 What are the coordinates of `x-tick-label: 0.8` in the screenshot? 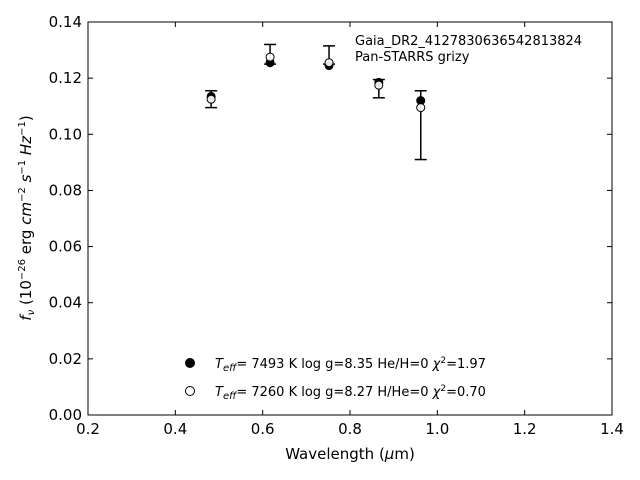 It's located at (350, 429).